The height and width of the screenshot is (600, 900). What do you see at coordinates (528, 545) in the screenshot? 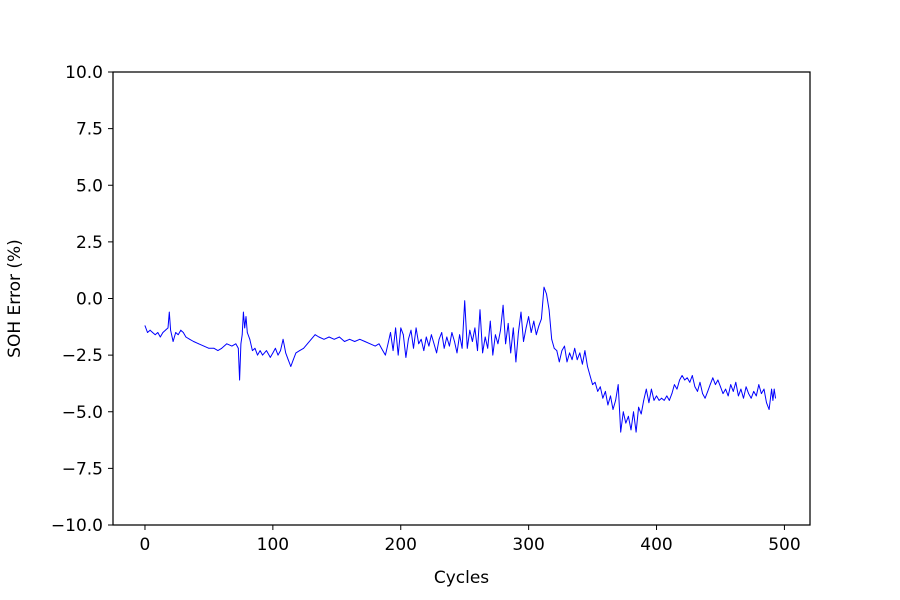
I see `x-tick-label: 300` at bounding box center [528, 545].